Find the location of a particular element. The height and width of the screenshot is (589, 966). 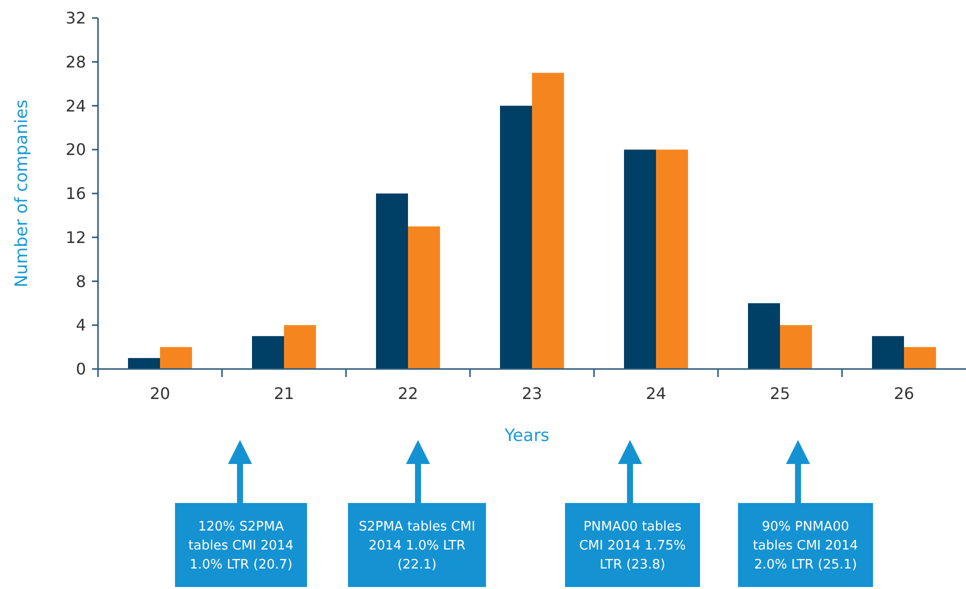

x-tick-label: 22 is located at coordinates (408, 393).